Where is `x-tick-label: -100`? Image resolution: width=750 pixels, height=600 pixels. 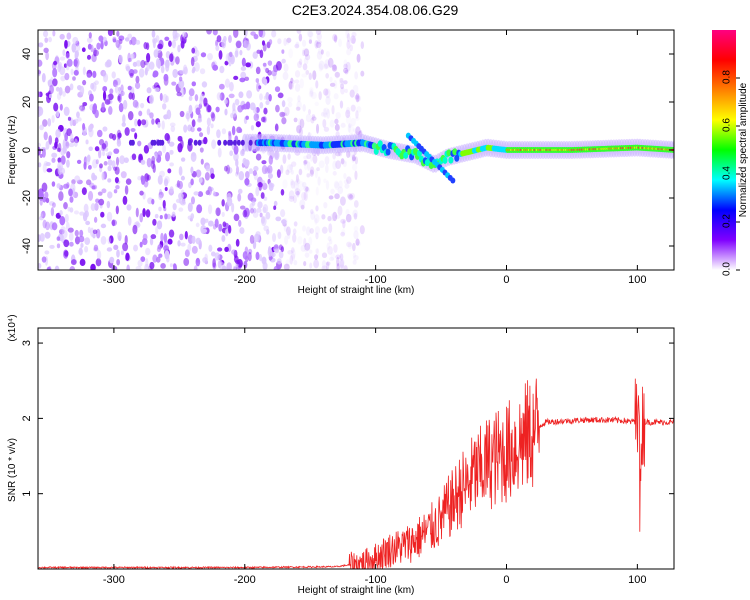 x-tick-label: -100 is located at coordinates (376, 580).